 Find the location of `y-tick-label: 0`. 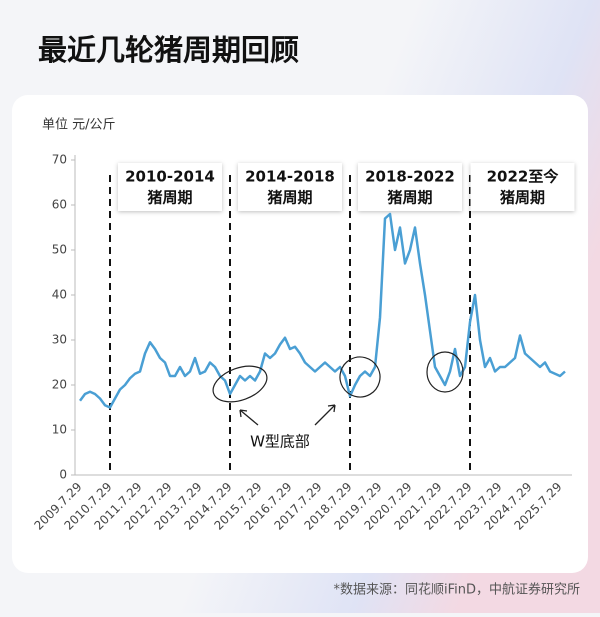

y-tick-label: 0 is located at coordinates (63, 475).